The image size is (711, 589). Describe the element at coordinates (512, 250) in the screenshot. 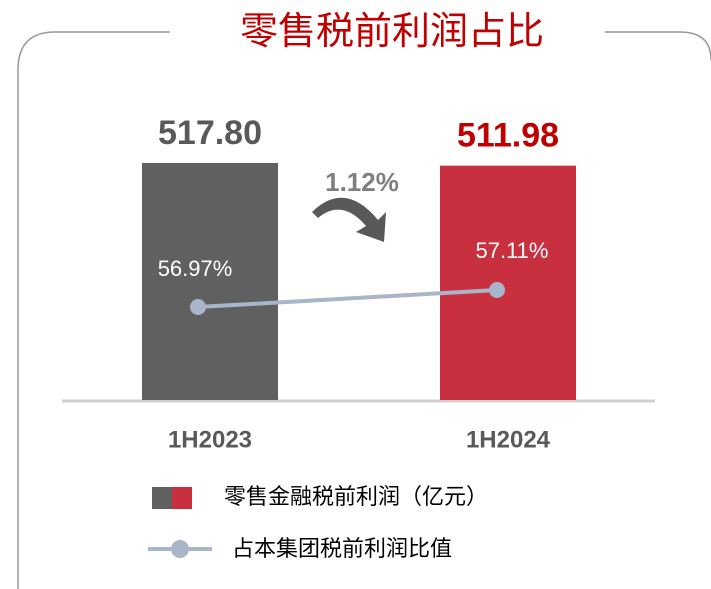

I see `line-value-label: 57.11%` at that location.